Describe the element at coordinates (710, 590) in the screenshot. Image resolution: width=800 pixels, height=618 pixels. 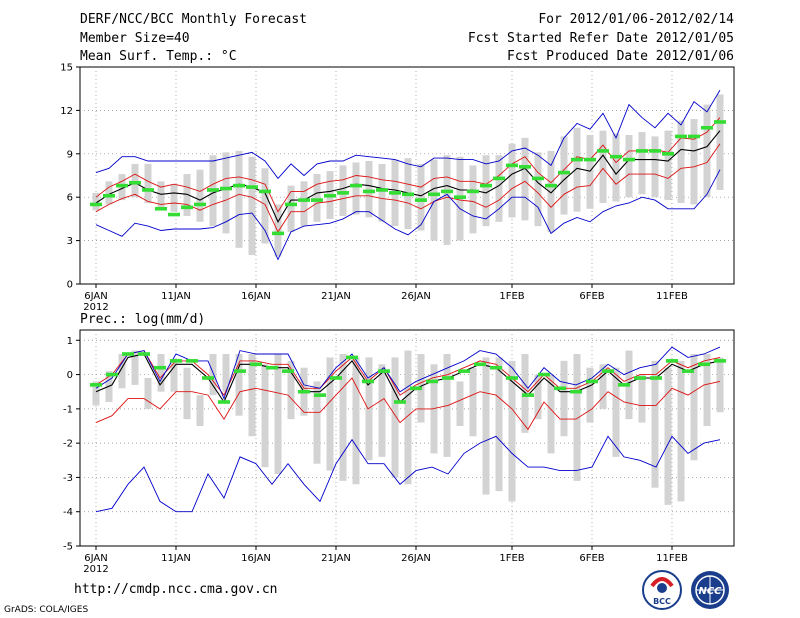
I see `ncc-logo-icon: NCC` at that location.